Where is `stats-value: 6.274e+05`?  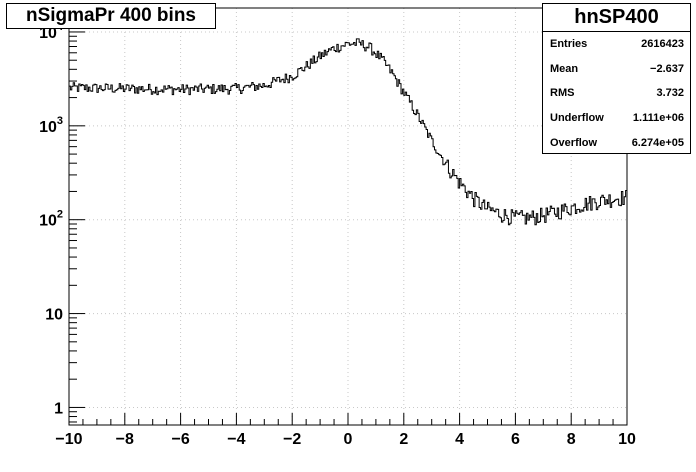
stats-value: 6.274e+05 is located at coordinates (657, 142).